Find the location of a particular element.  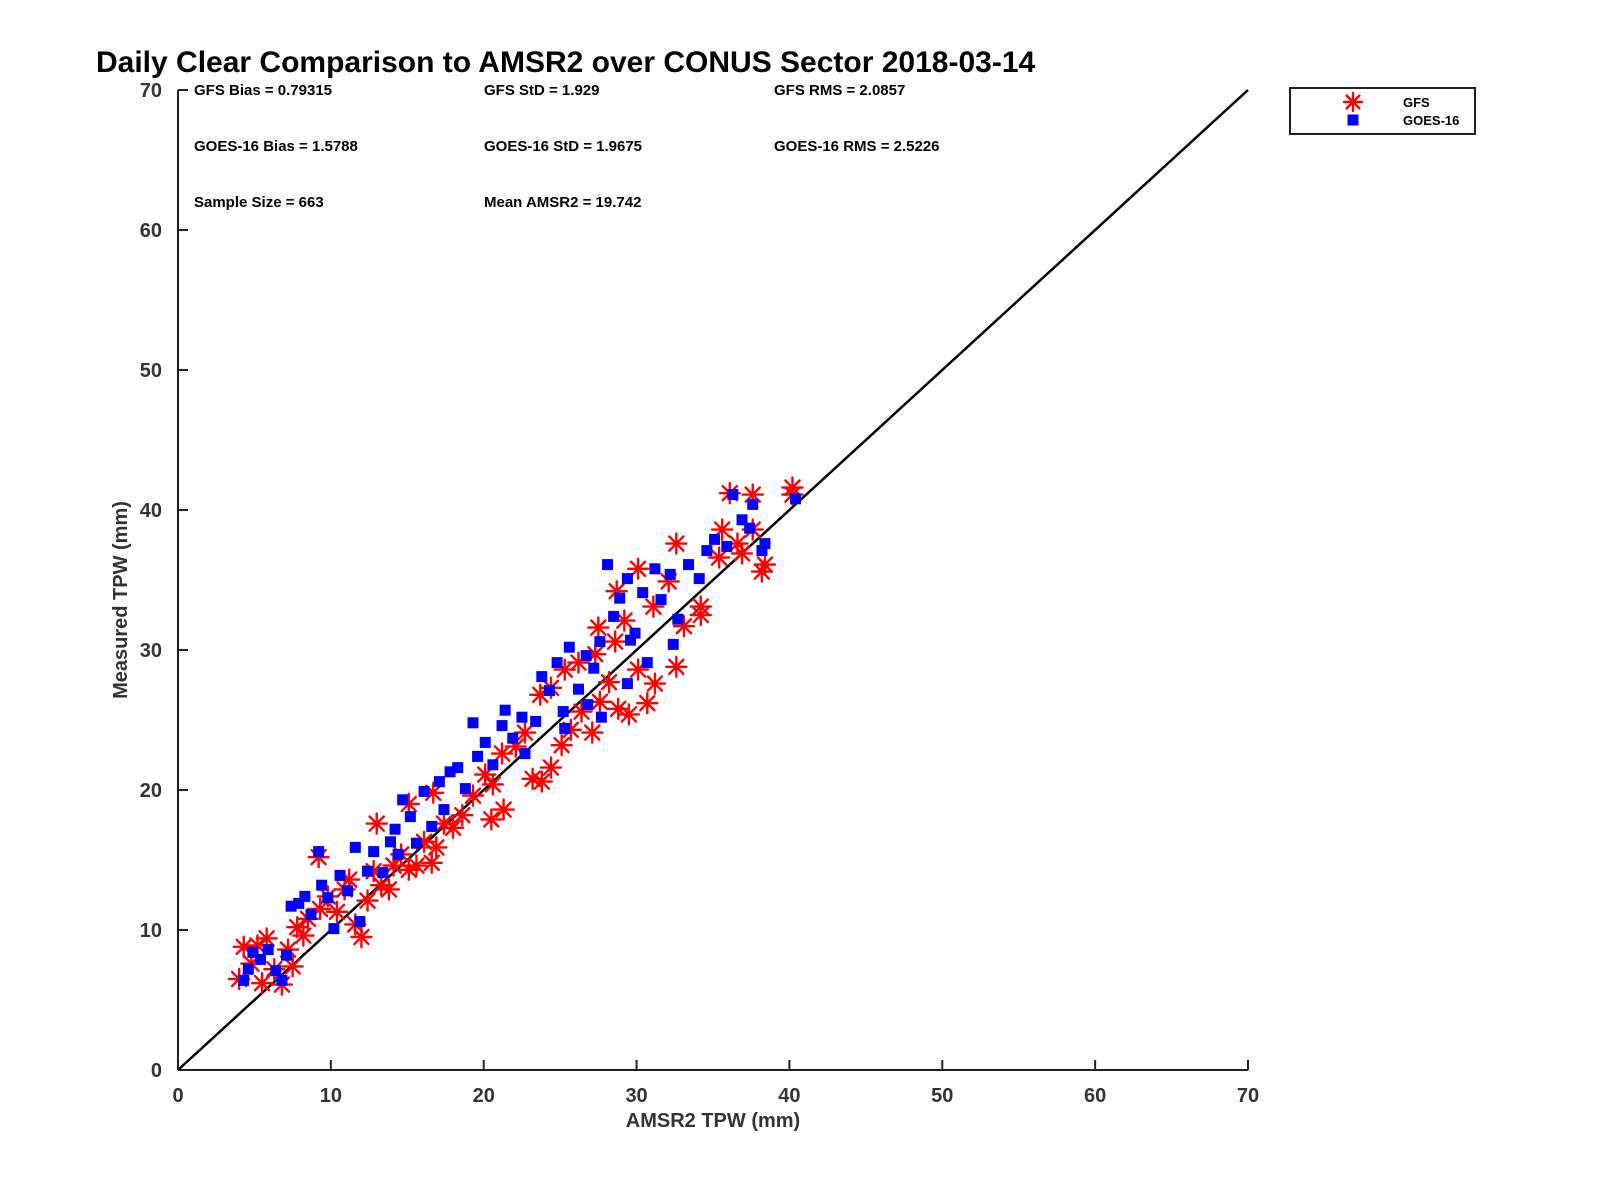

y-tick-label: 50 is located at coordinates (151, 371).